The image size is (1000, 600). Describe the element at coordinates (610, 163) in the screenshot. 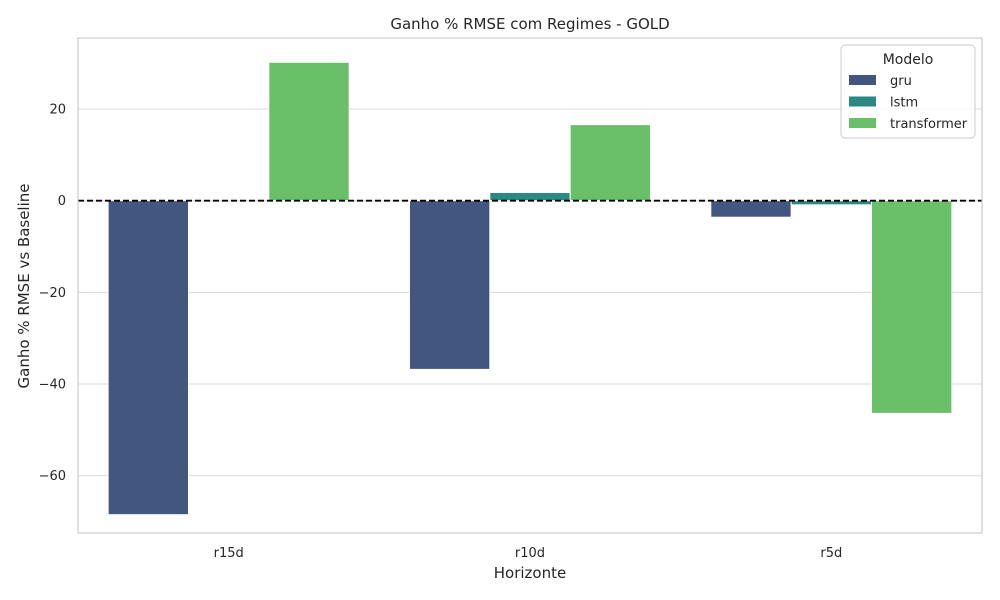

I see `bar-transformer-r10d` at that location.